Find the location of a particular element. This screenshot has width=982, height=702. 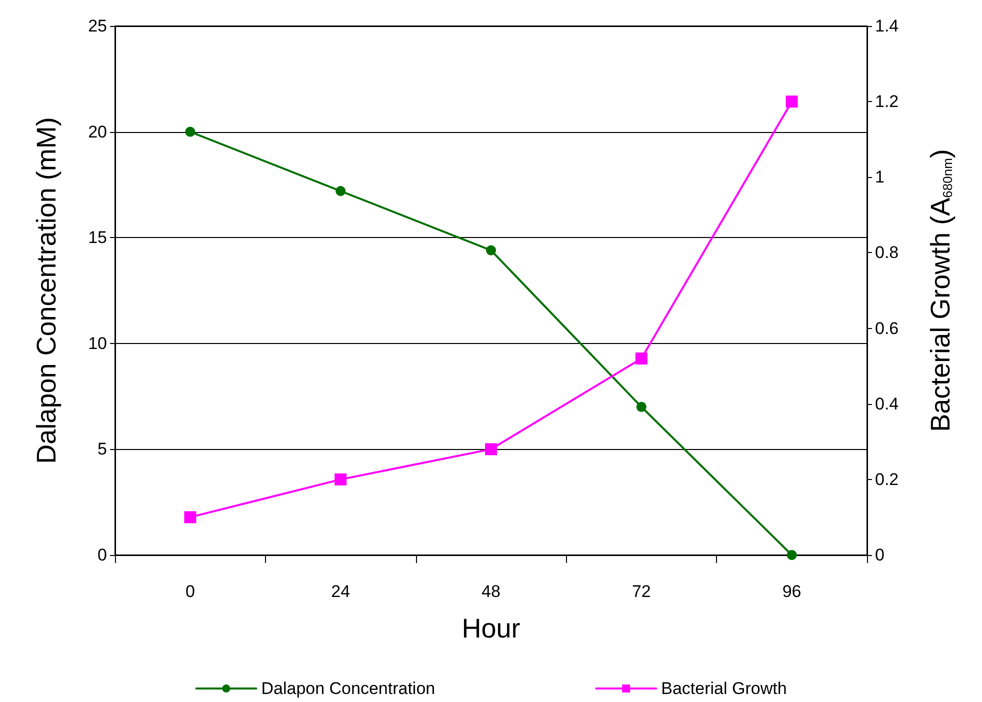

y2-tick-label: 0.4 is located at coordinates (887, 404).